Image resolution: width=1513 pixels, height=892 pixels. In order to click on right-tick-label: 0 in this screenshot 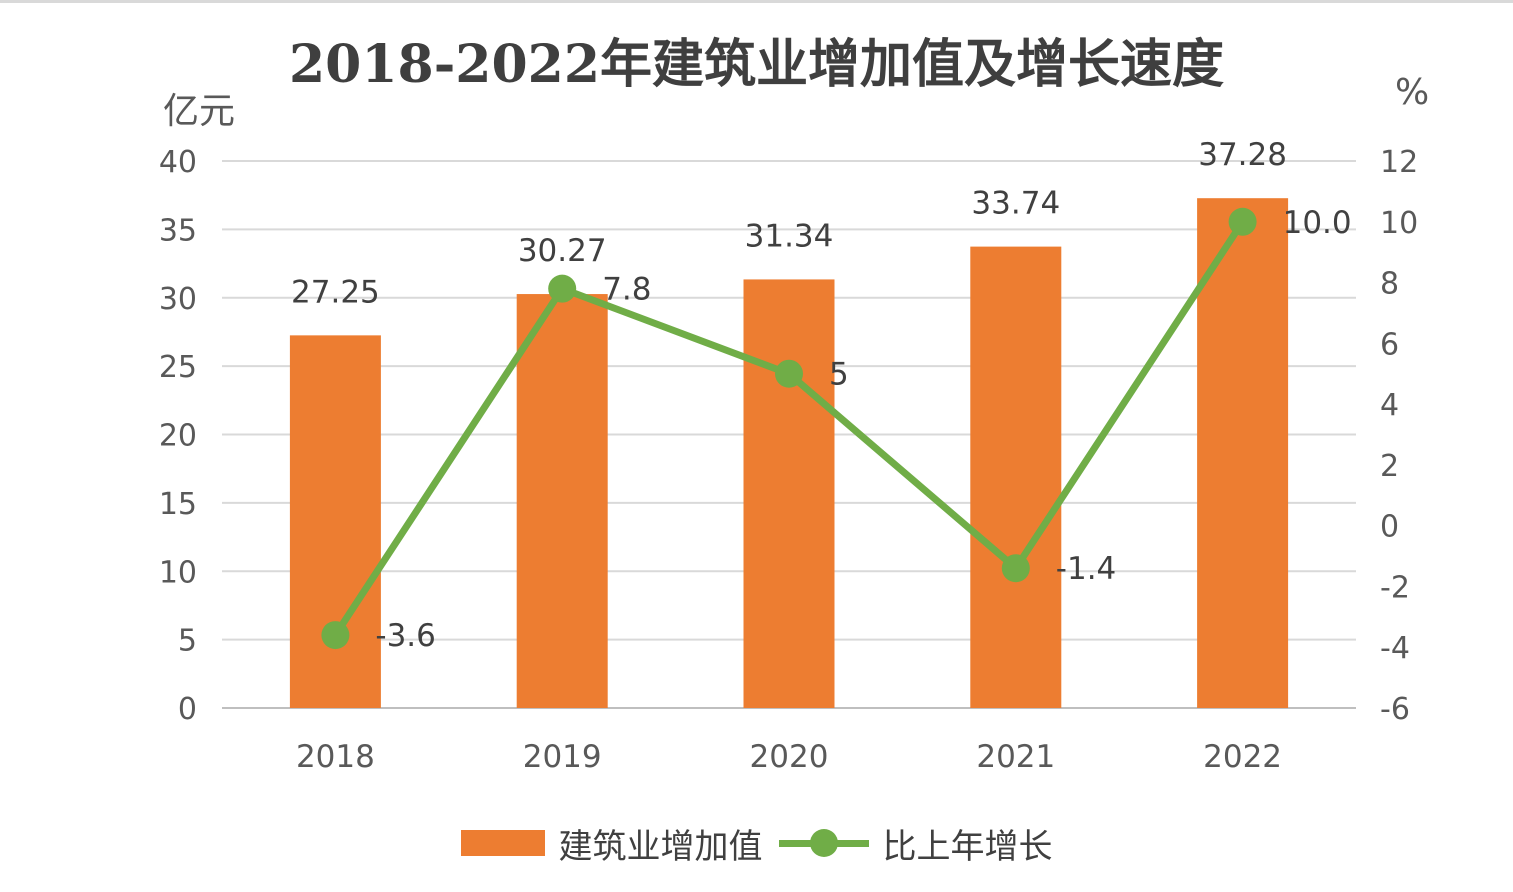, I will do `click(1389, 527)`.